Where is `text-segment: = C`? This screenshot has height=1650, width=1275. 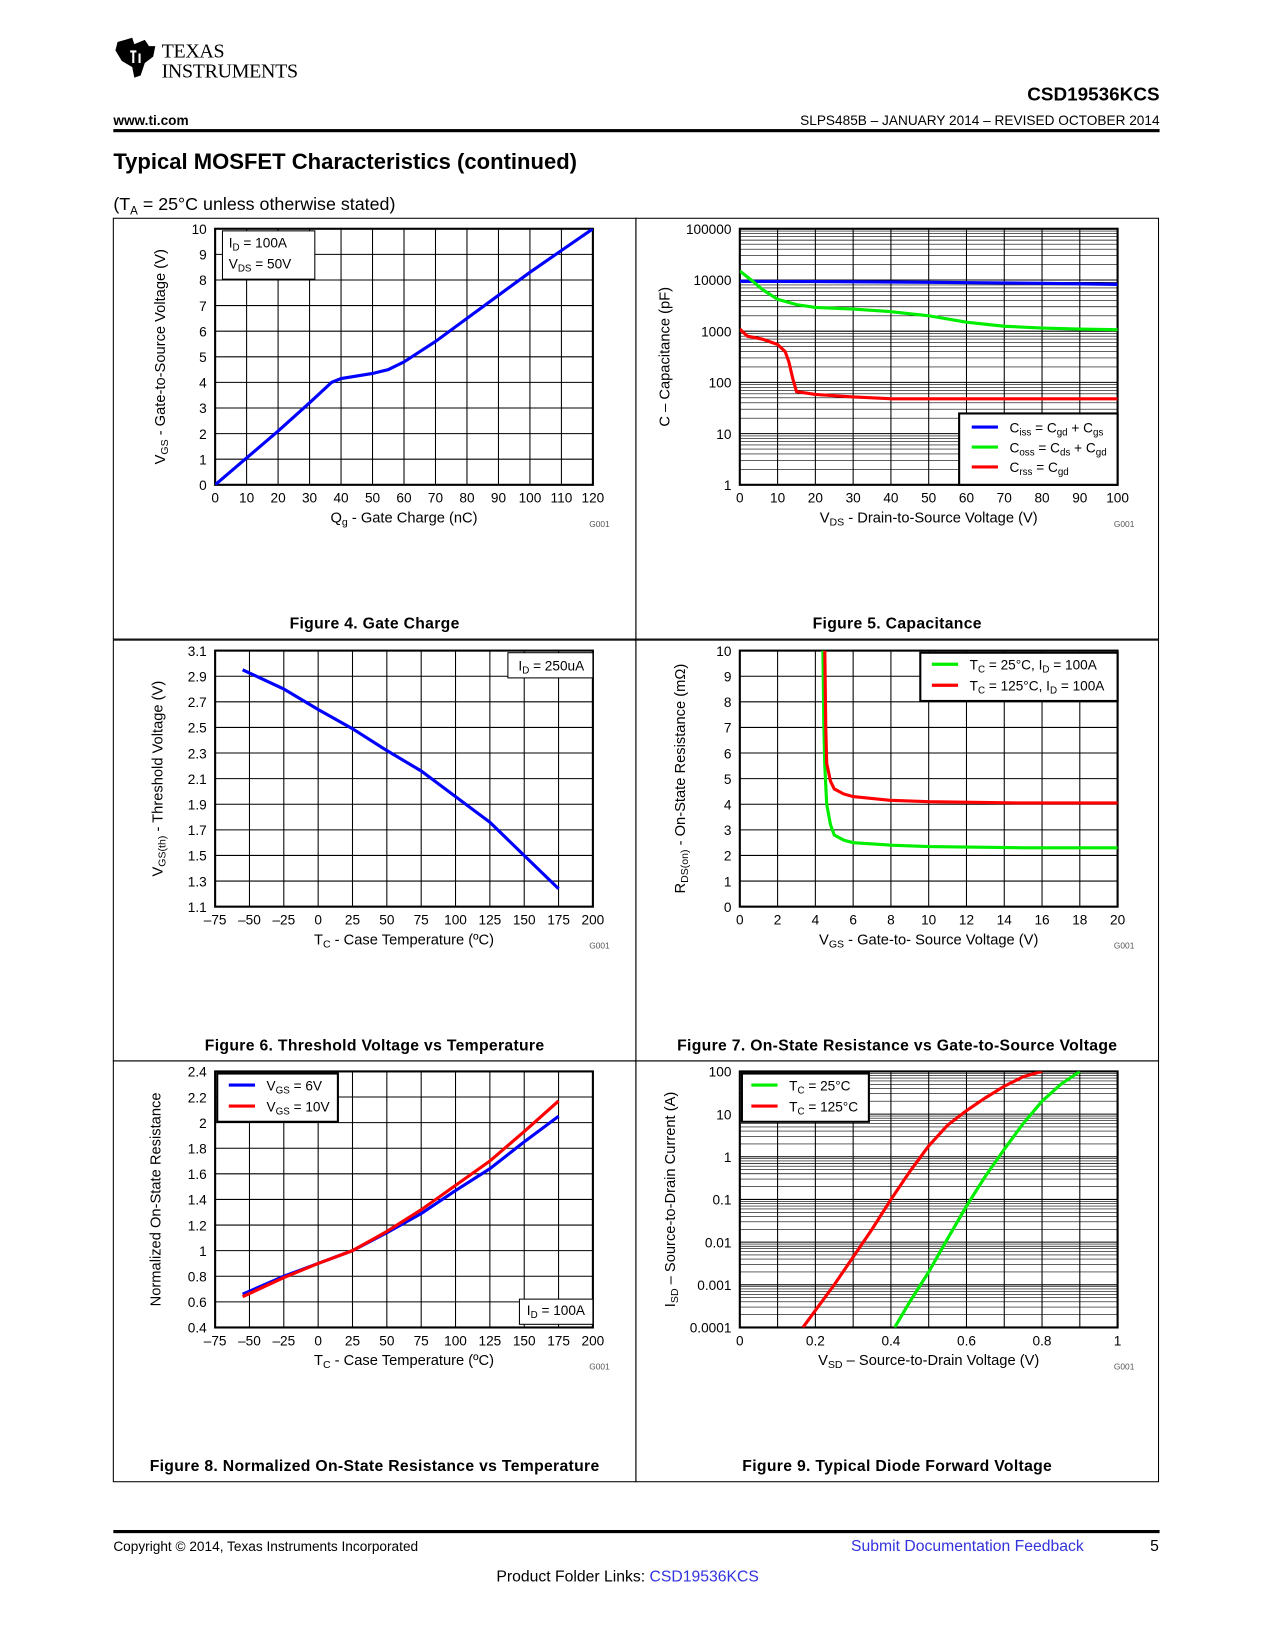
text-segment: = C is located at coordinates (1045, 467).